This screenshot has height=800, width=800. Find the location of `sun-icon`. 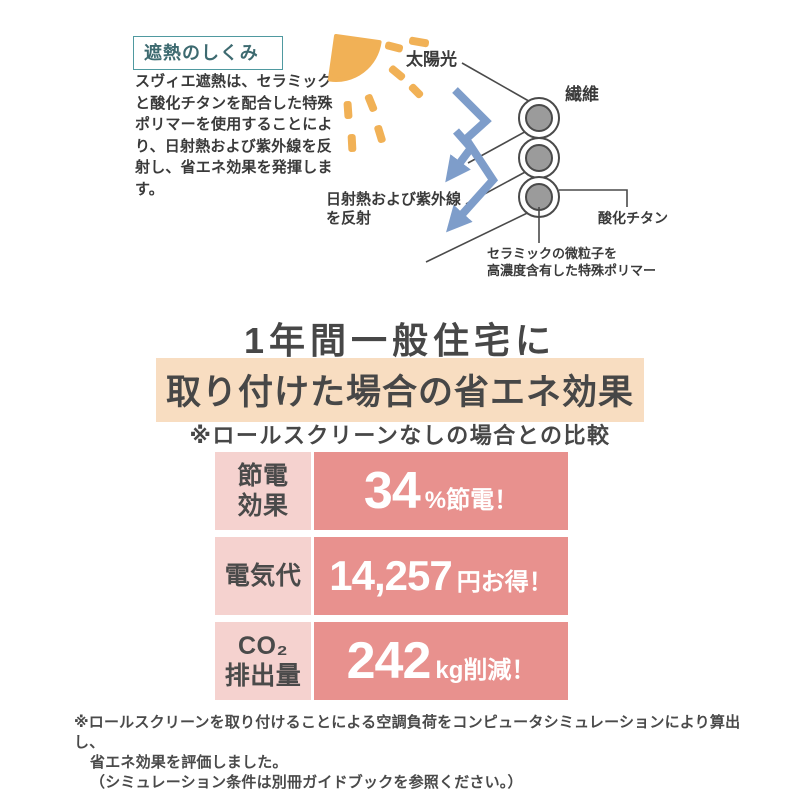

sun-icon is located at coordinates (378, 93).